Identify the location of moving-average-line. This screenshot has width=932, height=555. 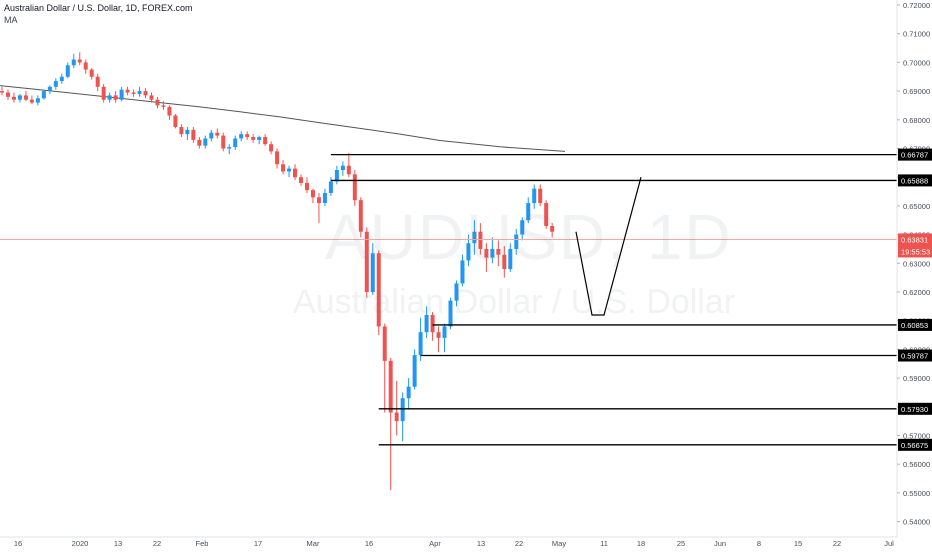
(283, 118).